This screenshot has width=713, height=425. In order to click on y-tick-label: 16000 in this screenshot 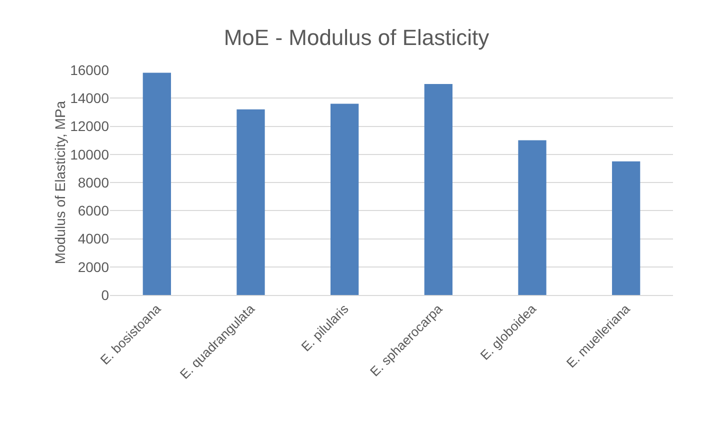, I will do `click(90, 70)`.